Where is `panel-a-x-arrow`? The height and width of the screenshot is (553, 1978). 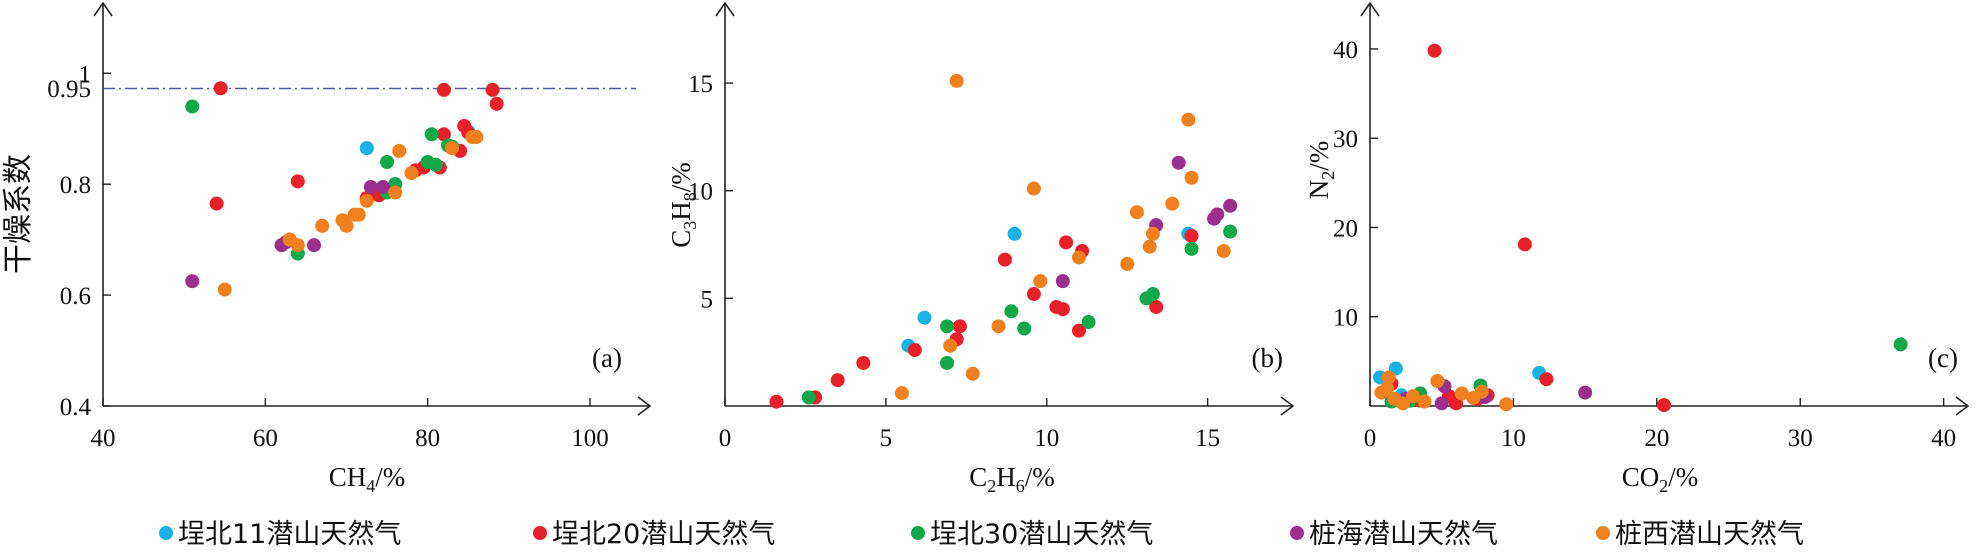 panel-a-x-arrow is located at coordinates (644, 406).